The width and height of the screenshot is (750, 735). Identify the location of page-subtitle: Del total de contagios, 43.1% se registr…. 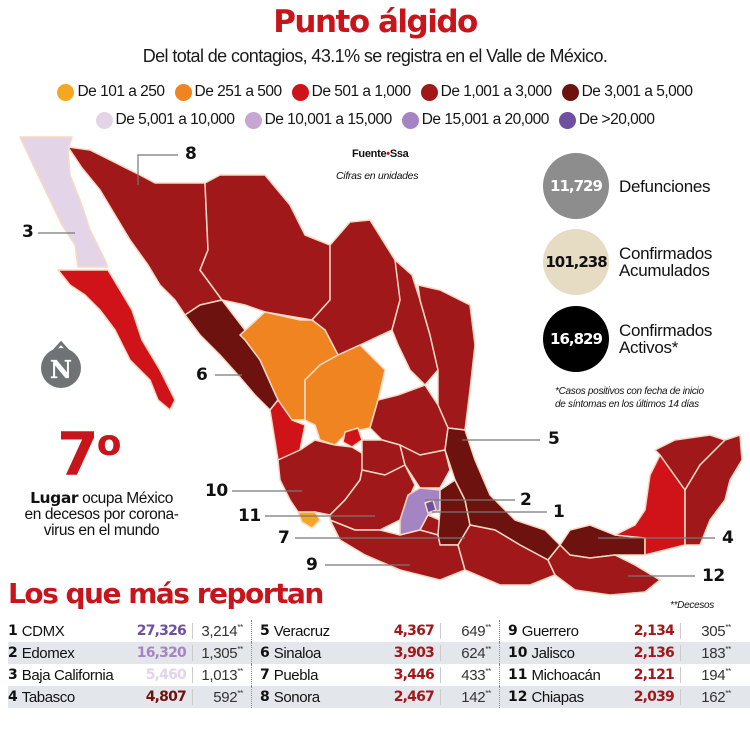
(375, 56).